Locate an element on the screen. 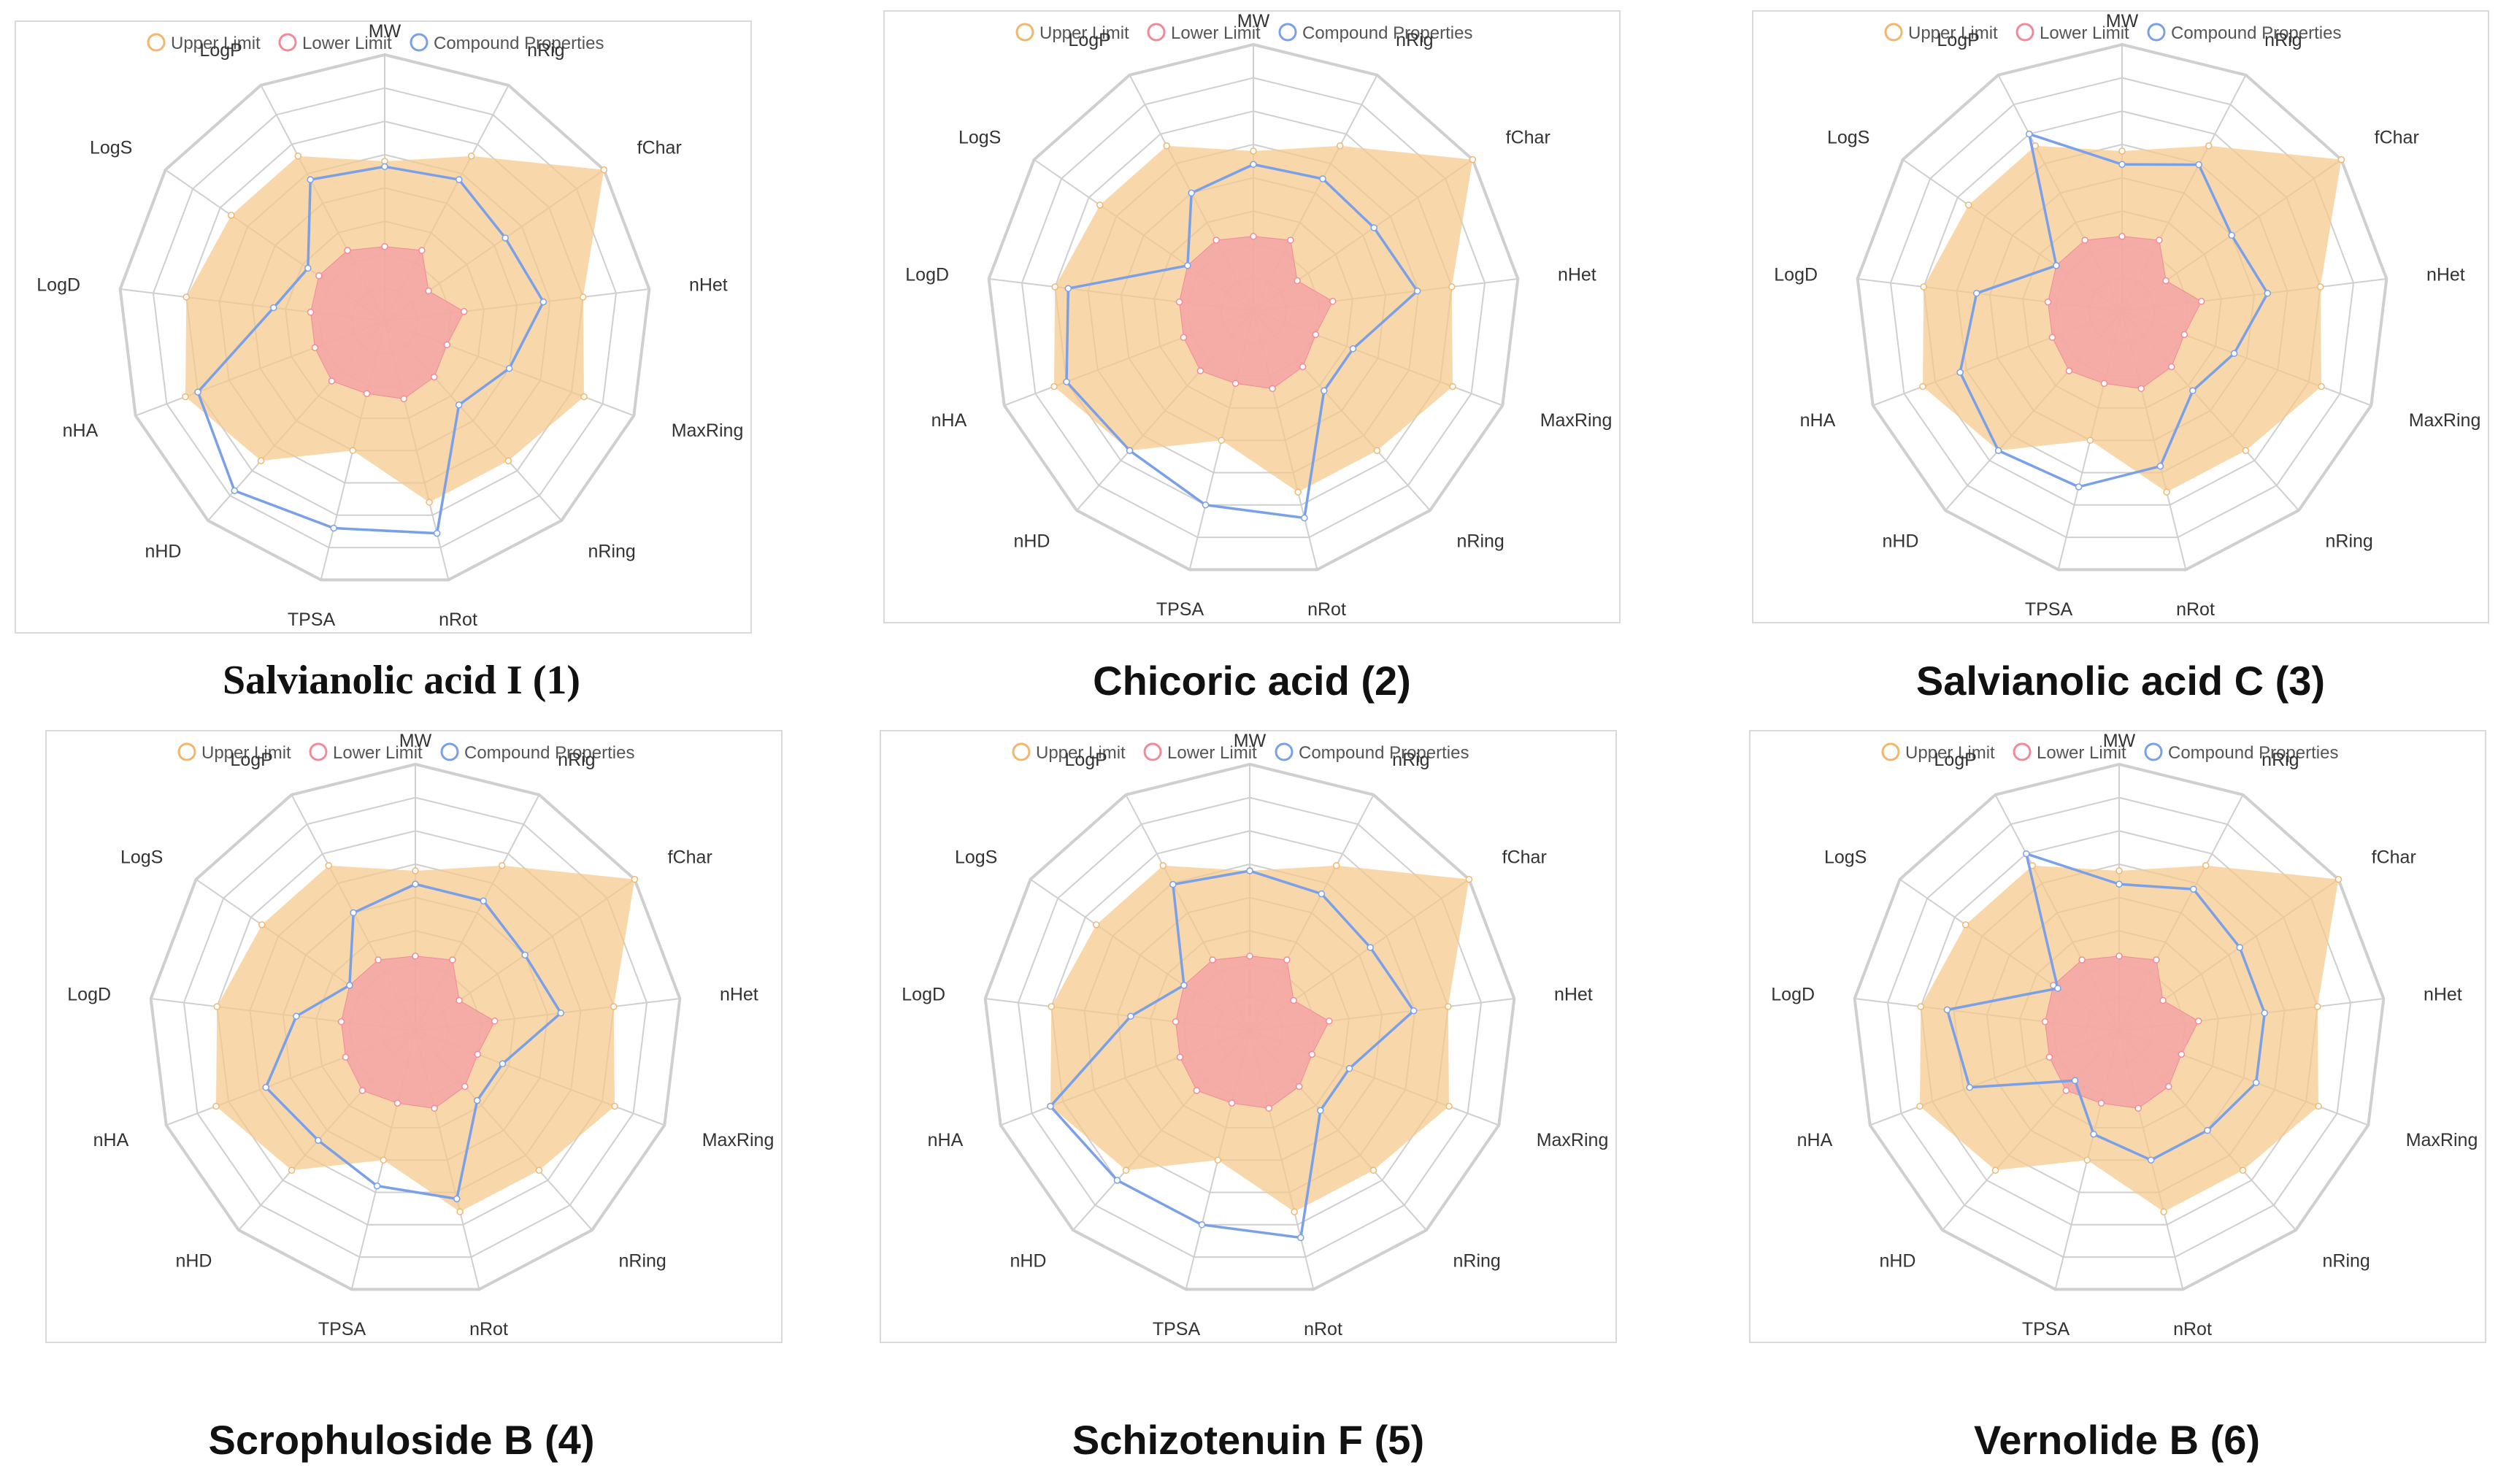 The width and height of the screenshot is (2498, 1484). axis-label-nhd: nHD is located at coordinates (1031, 541).